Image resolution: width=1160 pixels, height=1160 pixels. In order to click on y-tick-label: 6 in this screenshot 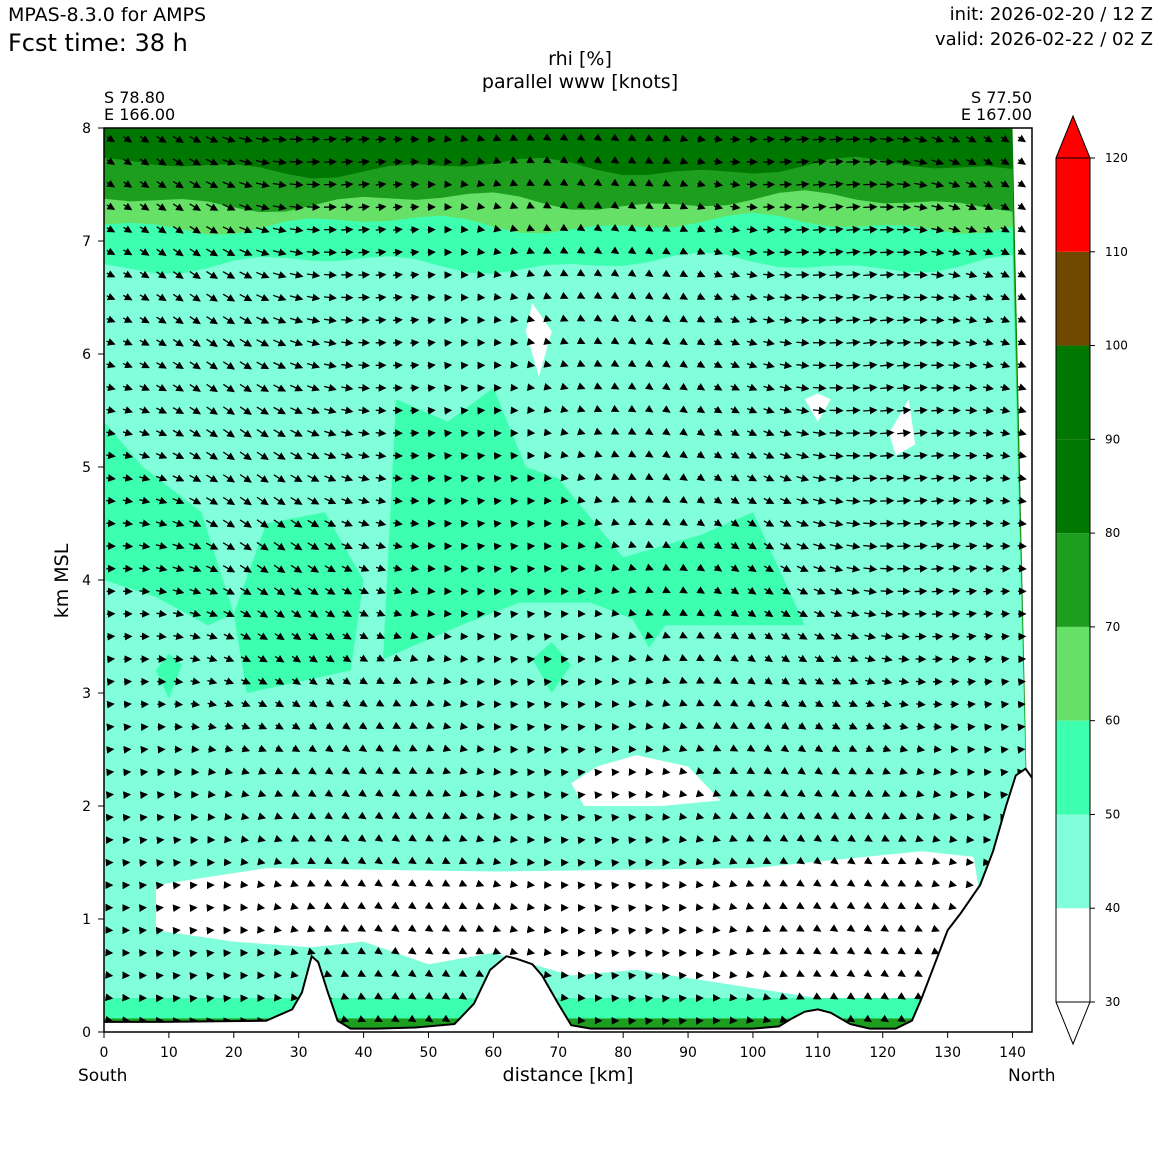, I will do `click(86, 355)`.